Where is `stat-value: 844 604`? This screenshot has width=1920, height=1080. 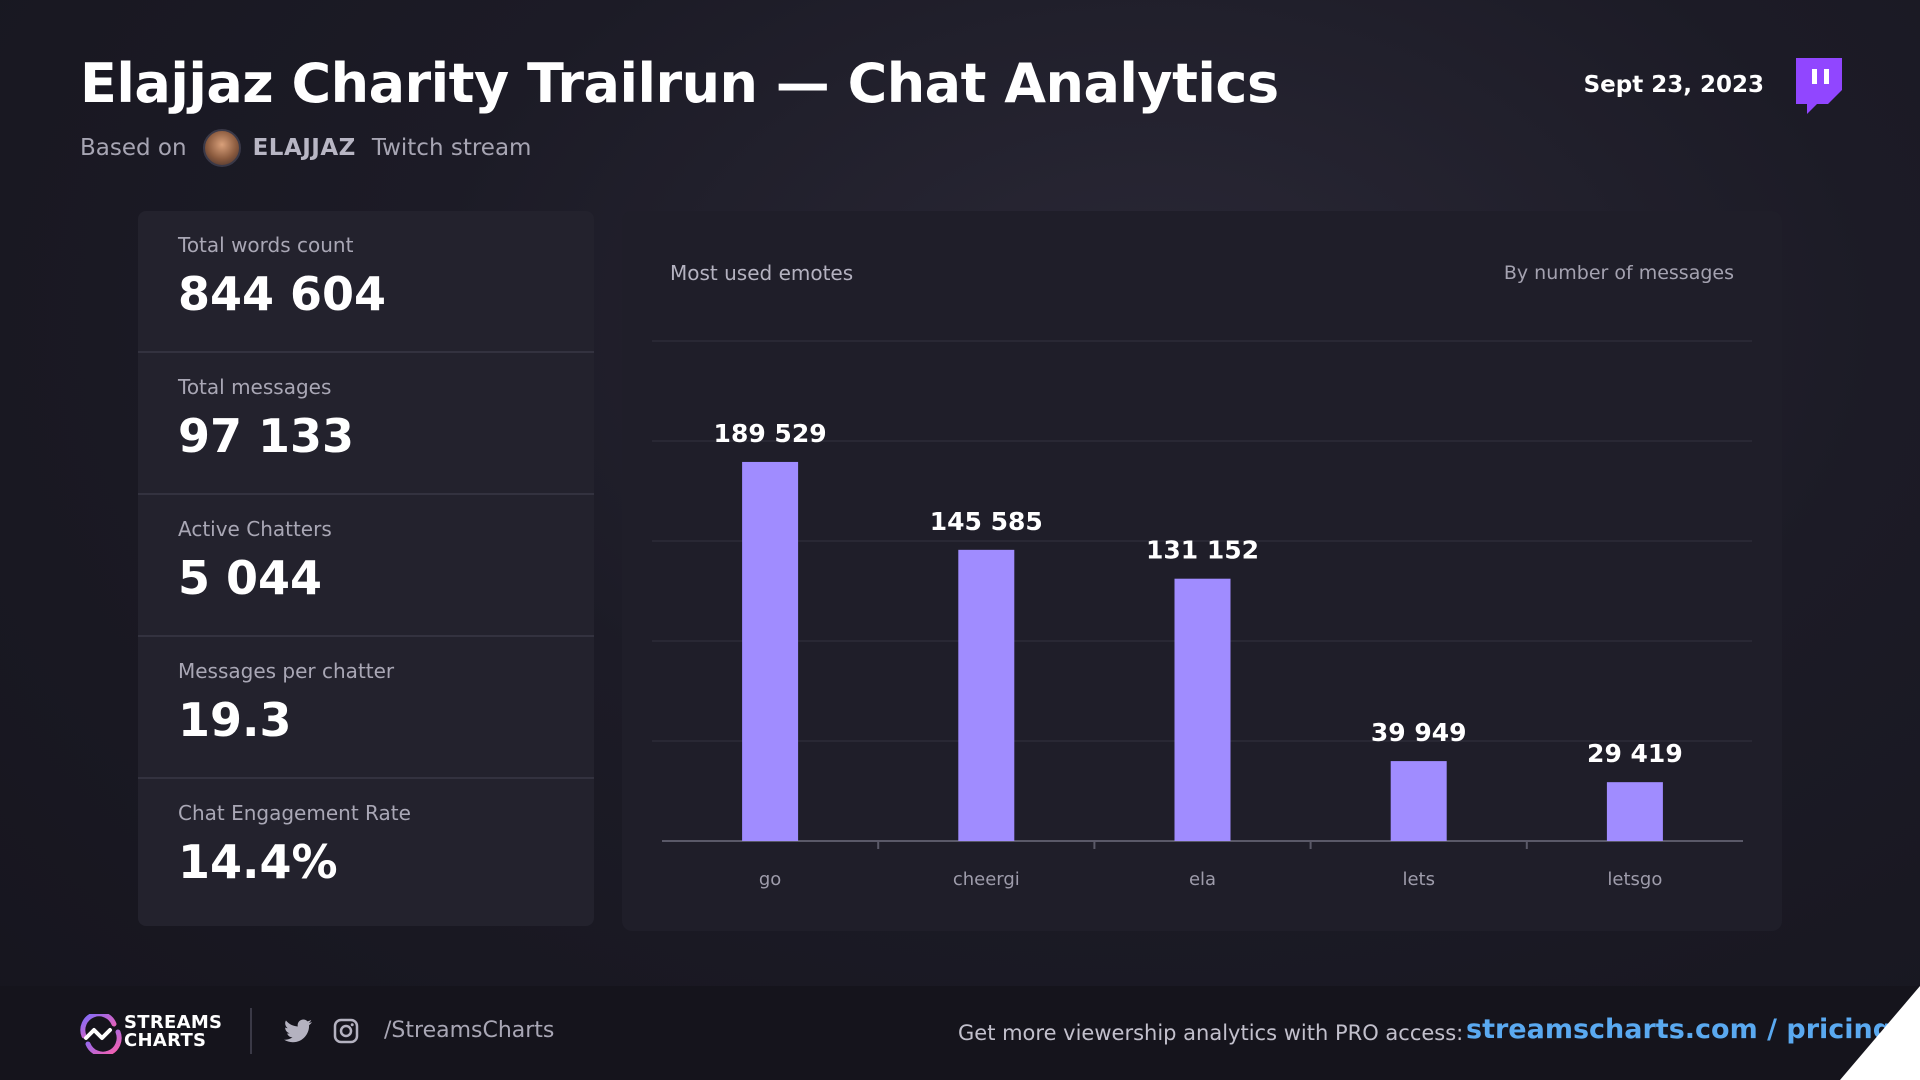 stat-value: 844 604 is located at coordinates (282, 294).